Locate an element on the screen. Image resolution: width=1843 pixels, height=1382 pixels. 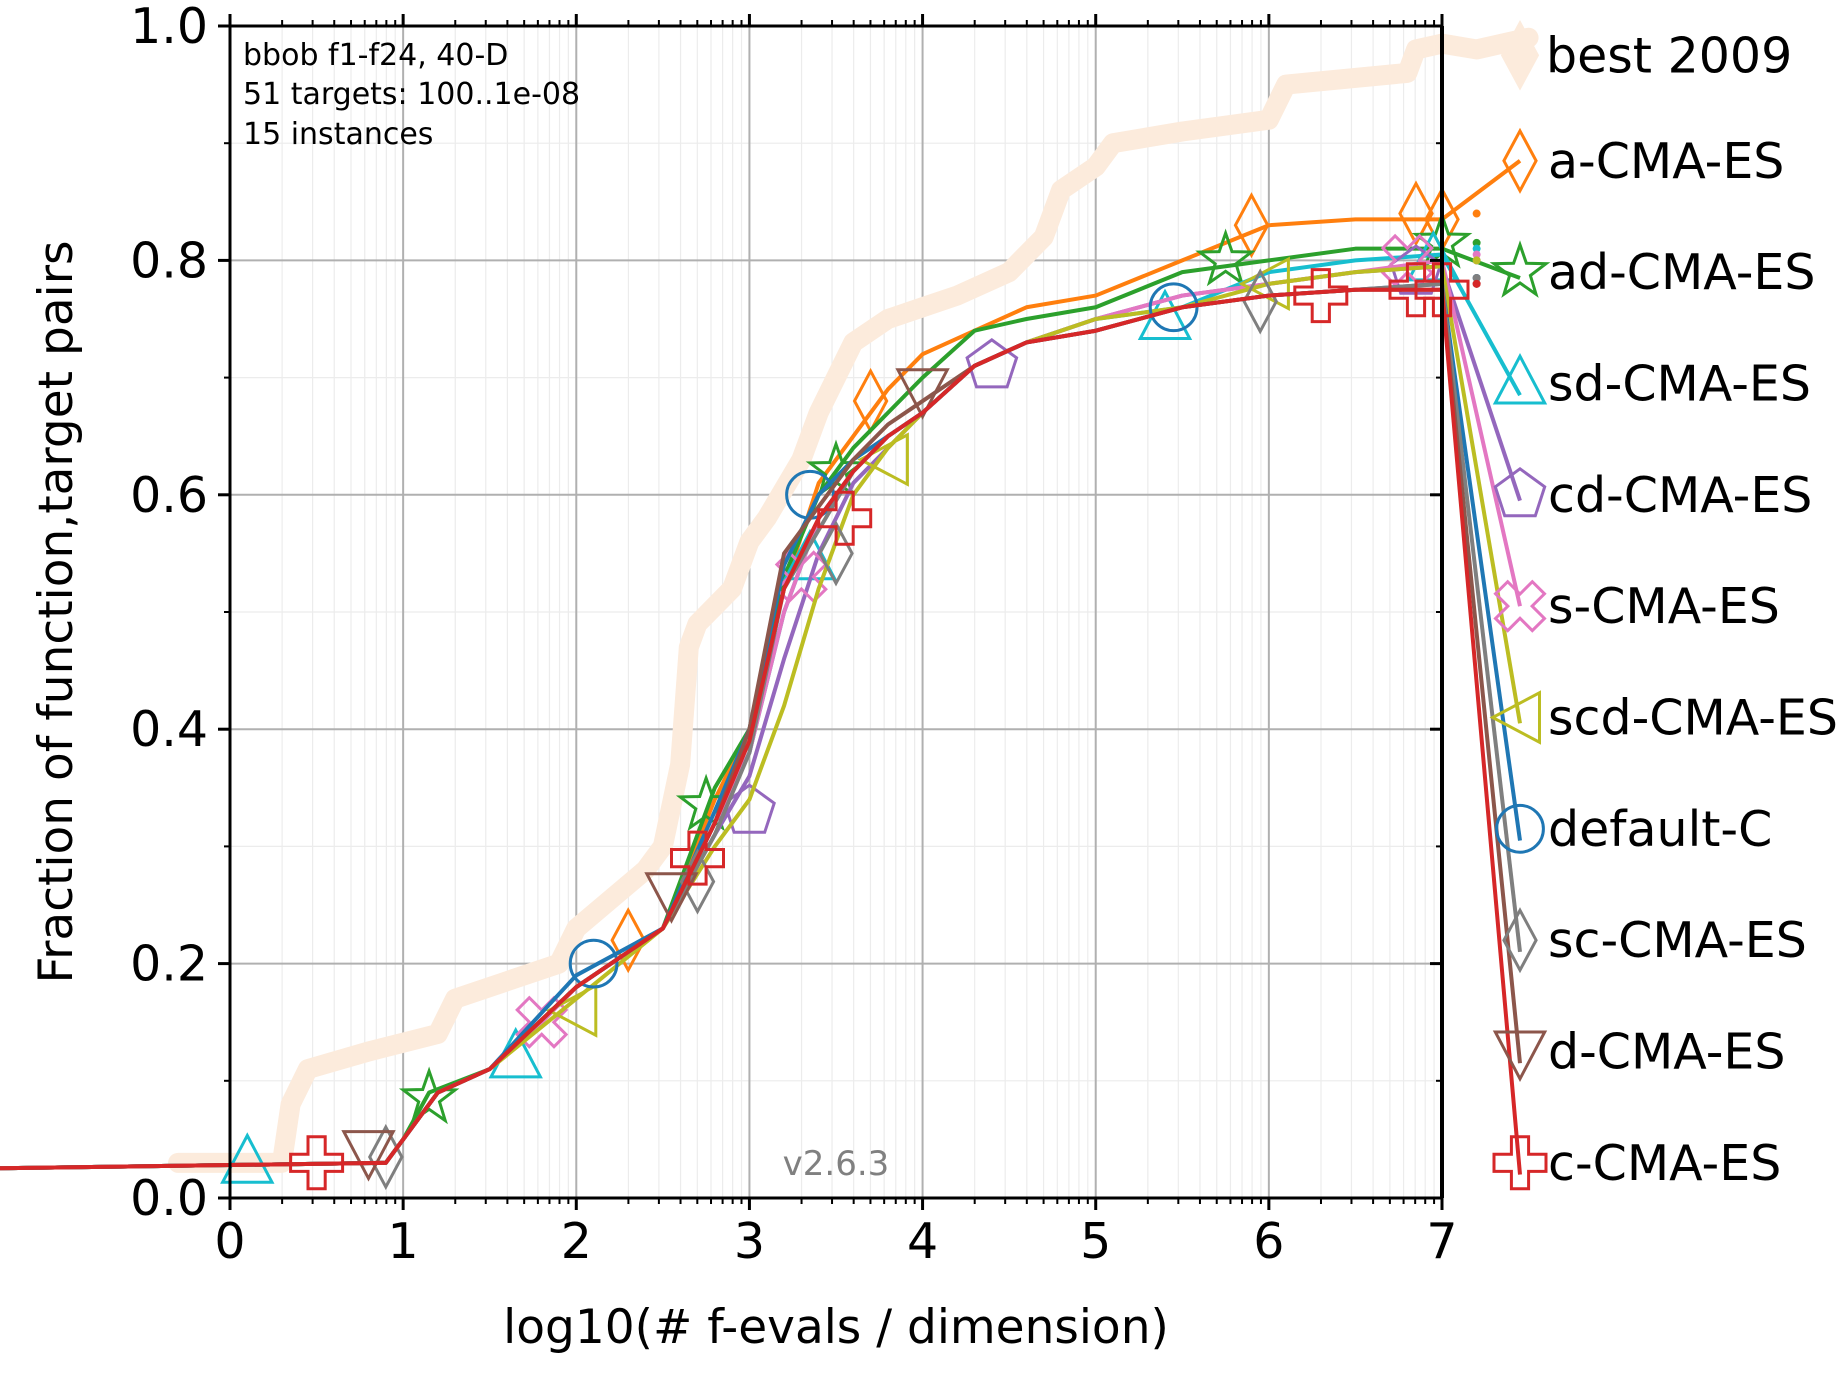
legend-label: sc-CMA-ES is located at coordinates (1677, 940).